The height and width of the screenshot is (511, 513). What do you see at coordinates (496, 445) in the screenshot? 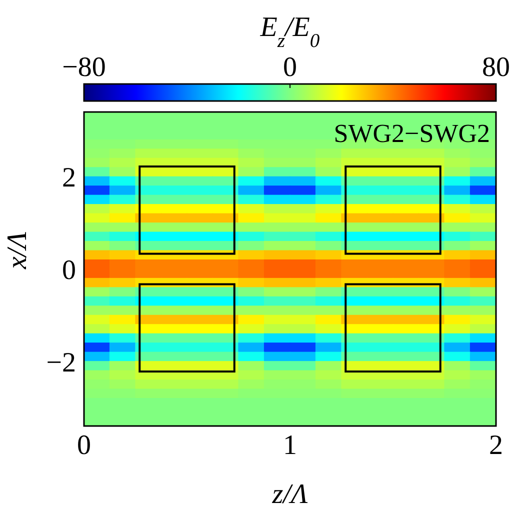
I see `x-tick-label: 2` at bounding box center [496, 445].